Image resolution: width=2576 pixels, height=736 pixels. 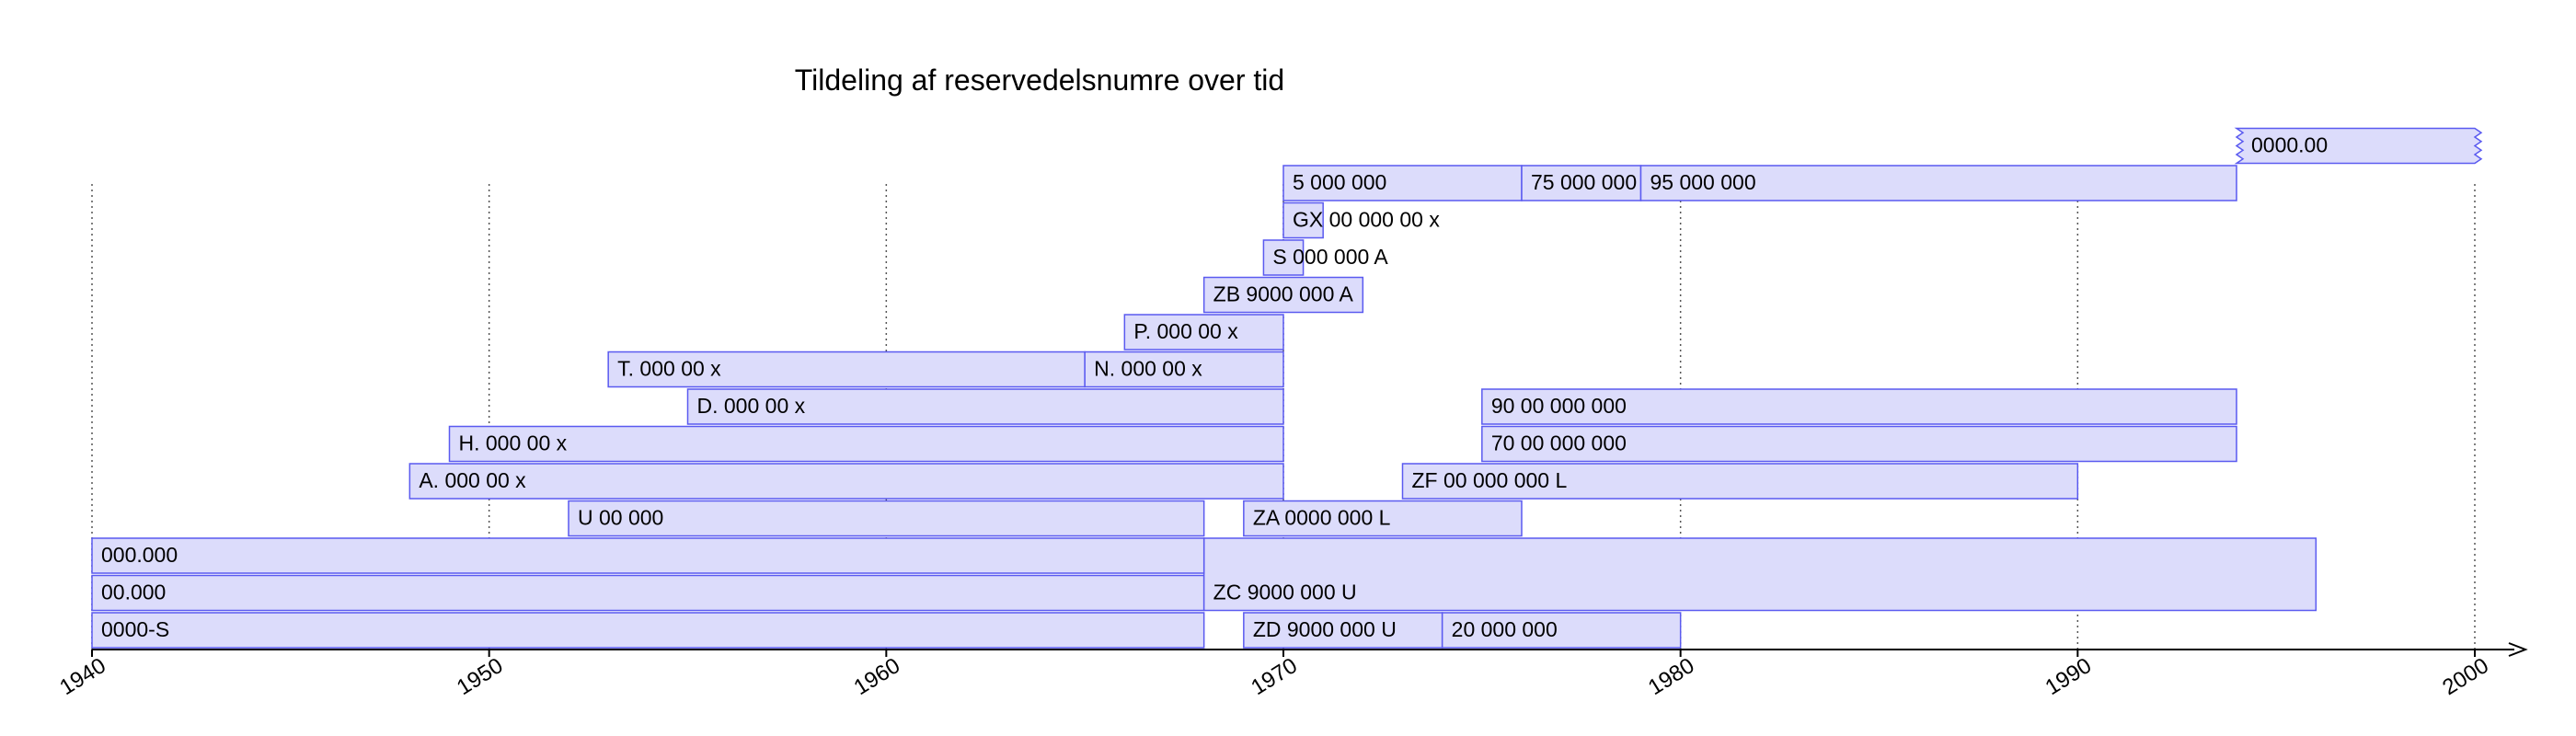 I want to click on timeline-bar: 90 00 000 000, so click(x=1859, y=406).